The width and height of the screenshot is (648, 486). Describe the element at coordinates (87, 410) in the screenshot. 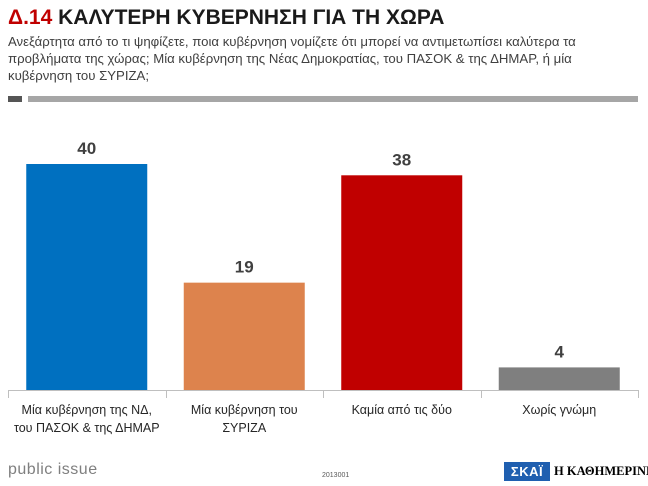

I see `category-label: Μία κυβέρνηση της ΝΔ,` at that location.